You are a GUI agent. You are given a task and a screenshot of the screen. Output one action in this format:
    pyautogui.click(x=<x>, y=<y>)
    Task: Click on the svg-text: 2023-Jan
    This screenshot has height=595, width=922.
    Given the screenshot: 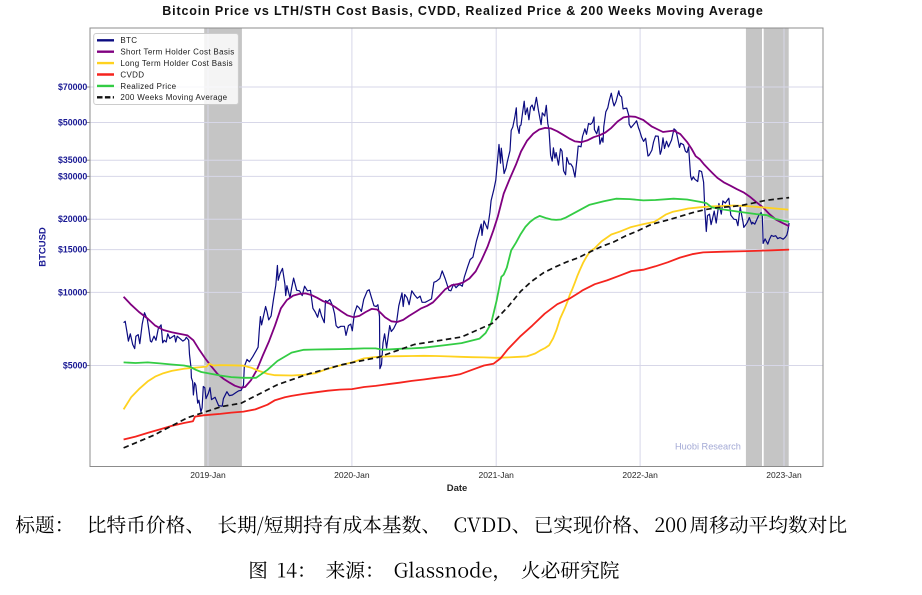 What is the action you would take?
    pyautogui.click(x=784, y=475)
    